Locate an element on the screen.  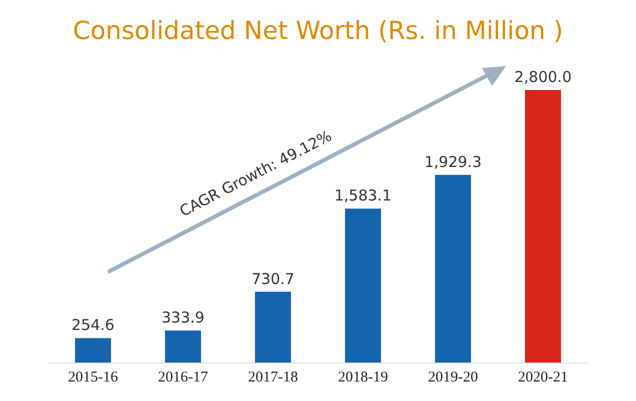
data-label: 254.6 is located at coordinates (93, 325).